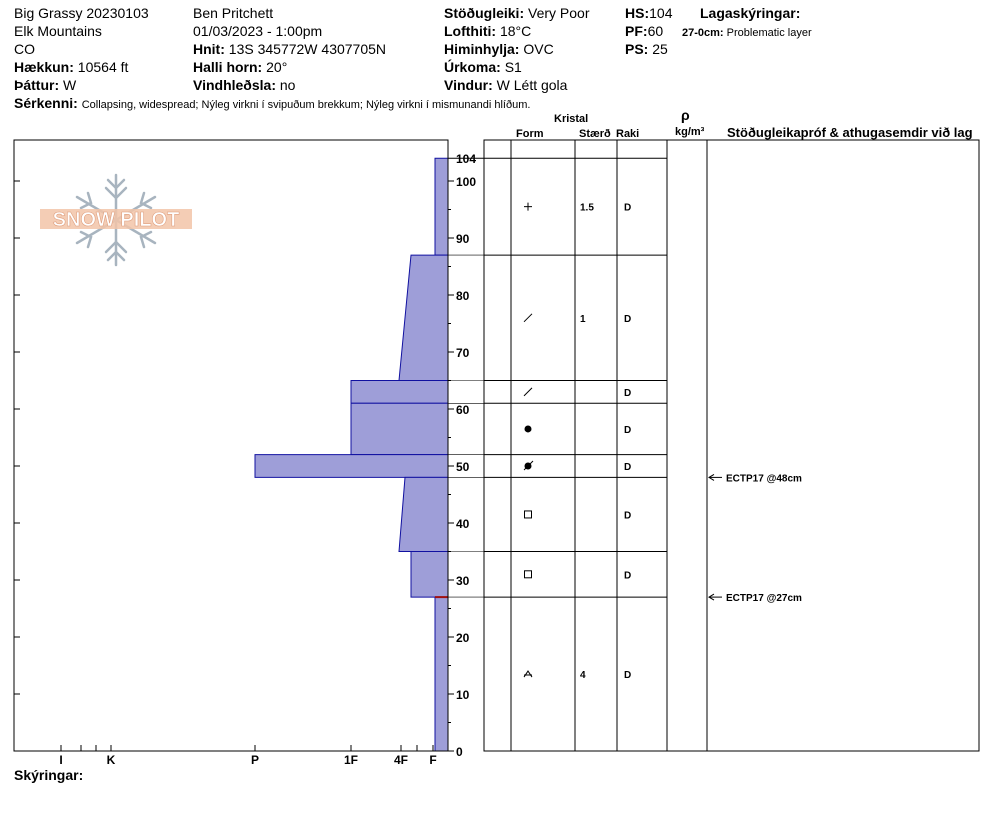  Describe the element at coordinates (401, 760) in the screenshot. I see `hardness-tick-label: 4F` at that location.